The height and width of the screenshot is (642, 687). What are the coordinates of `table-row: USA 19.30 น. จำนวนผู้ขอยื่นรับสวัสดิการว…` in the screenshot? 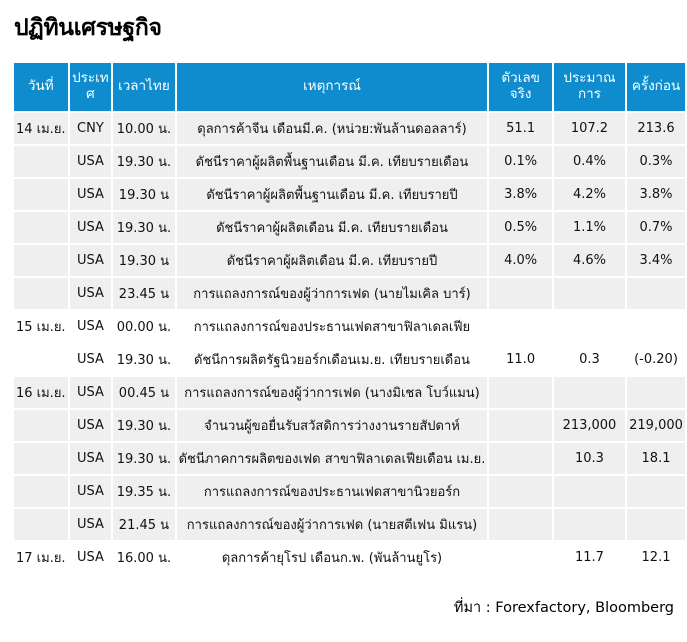 It's located at (349, 425).